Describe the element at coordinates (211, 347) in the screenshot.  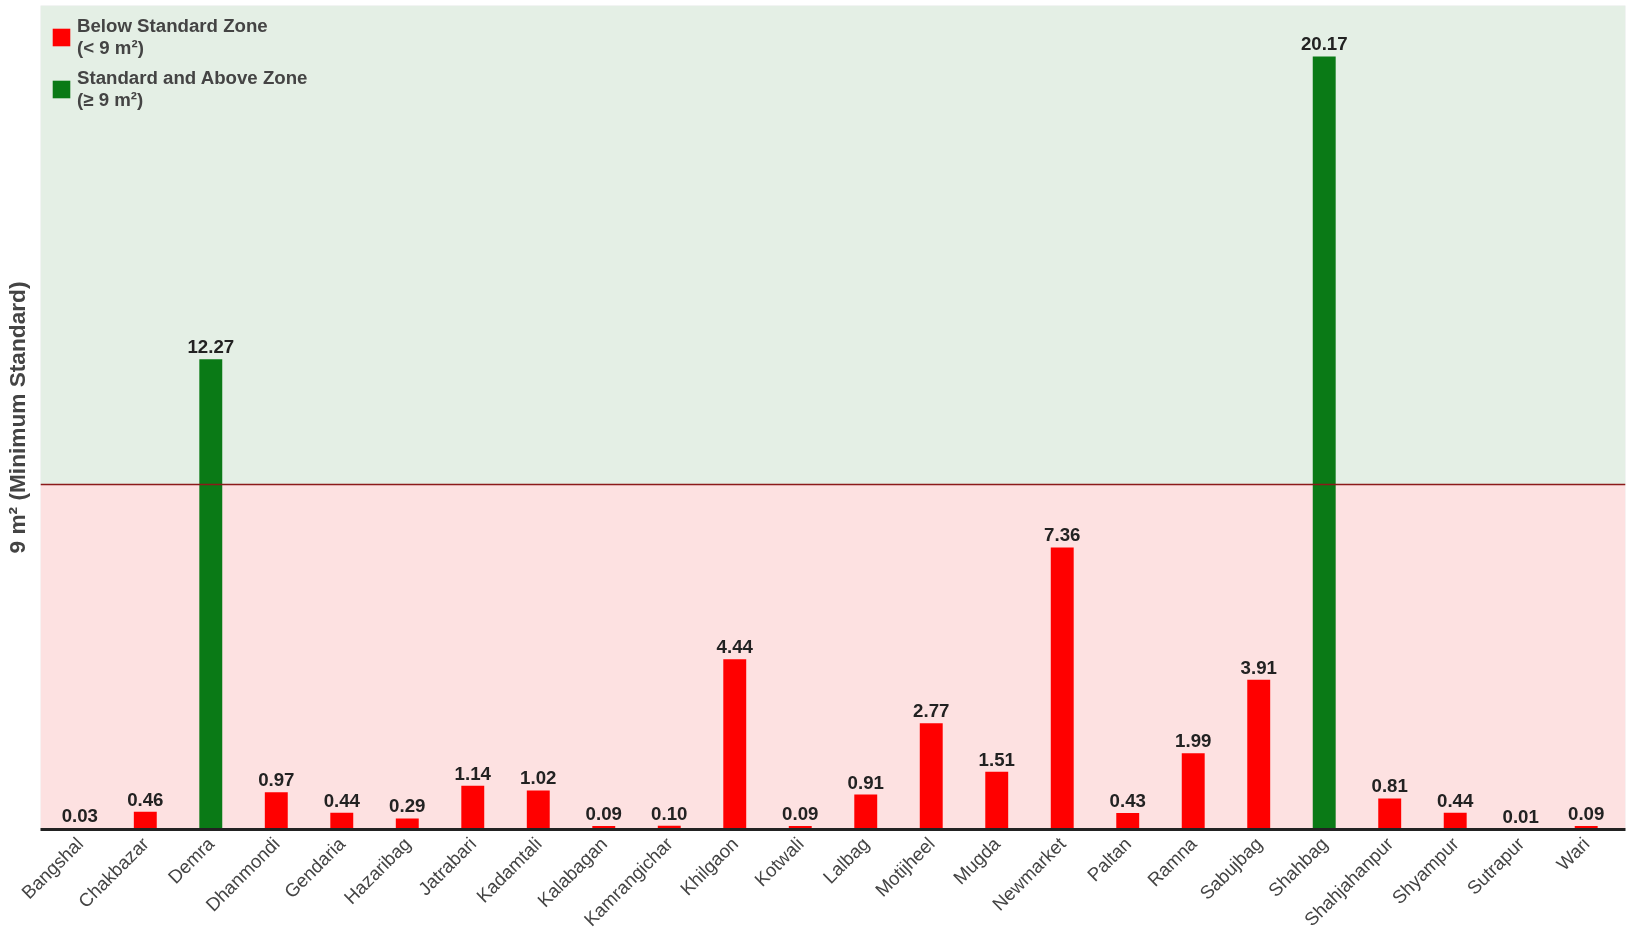
I see `data-label: 12.27` at that location.